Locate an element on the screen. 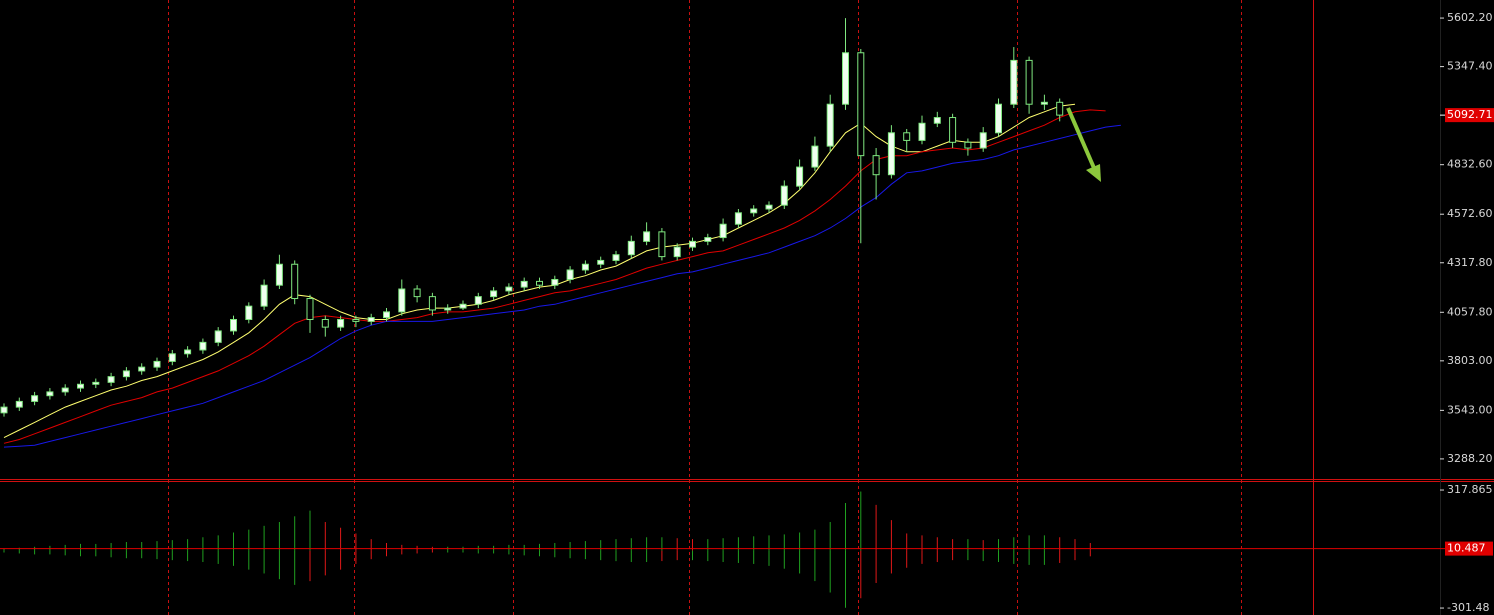  y-tick-label: 4057.80 is located at coordinates (1470, 311).